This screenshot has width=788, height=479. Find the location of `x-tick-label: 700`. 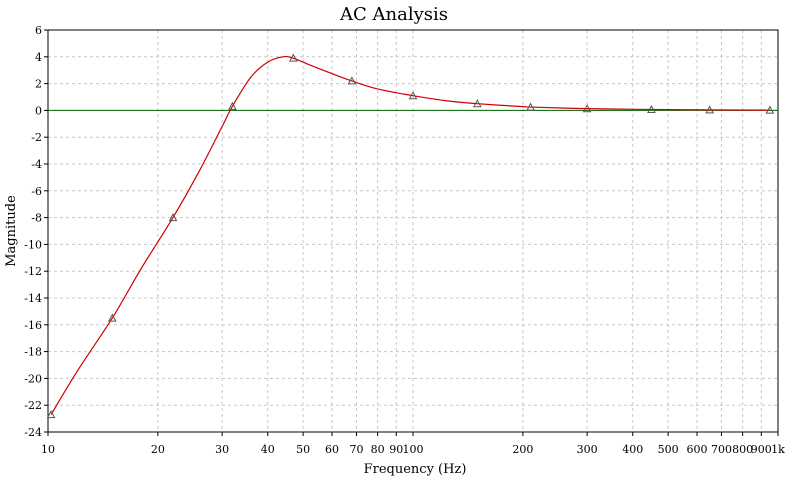

x-tick-label: 700 is located at coordinates (721, 449).